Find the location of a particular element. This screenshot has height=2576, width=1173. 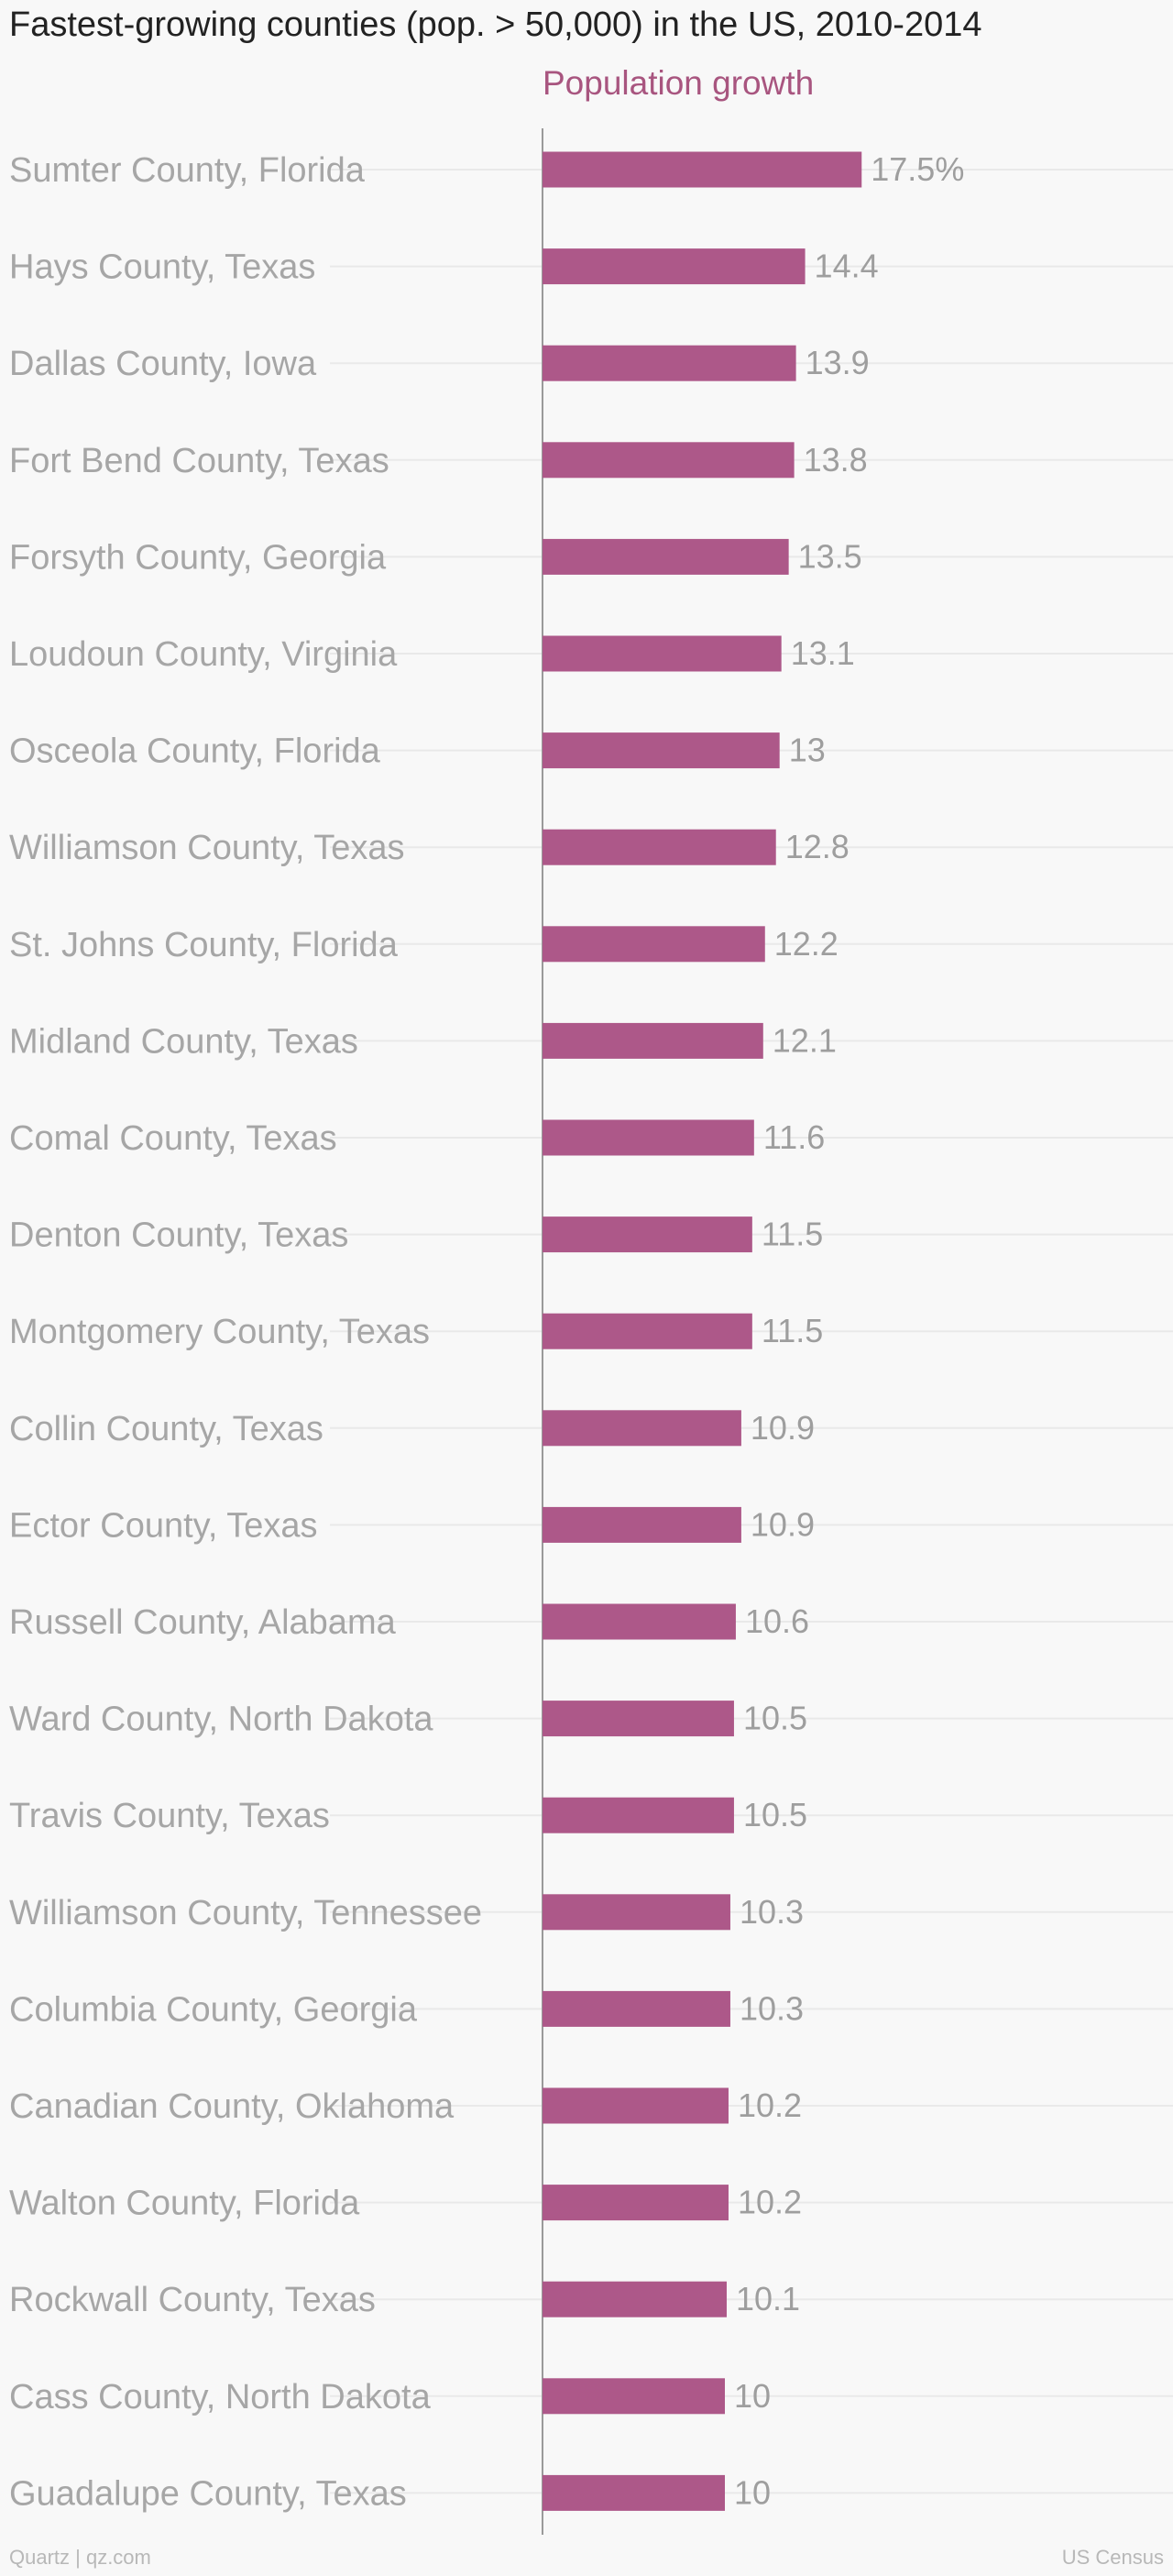

value-label: 10.1 is located at coordinates (768, 2298).